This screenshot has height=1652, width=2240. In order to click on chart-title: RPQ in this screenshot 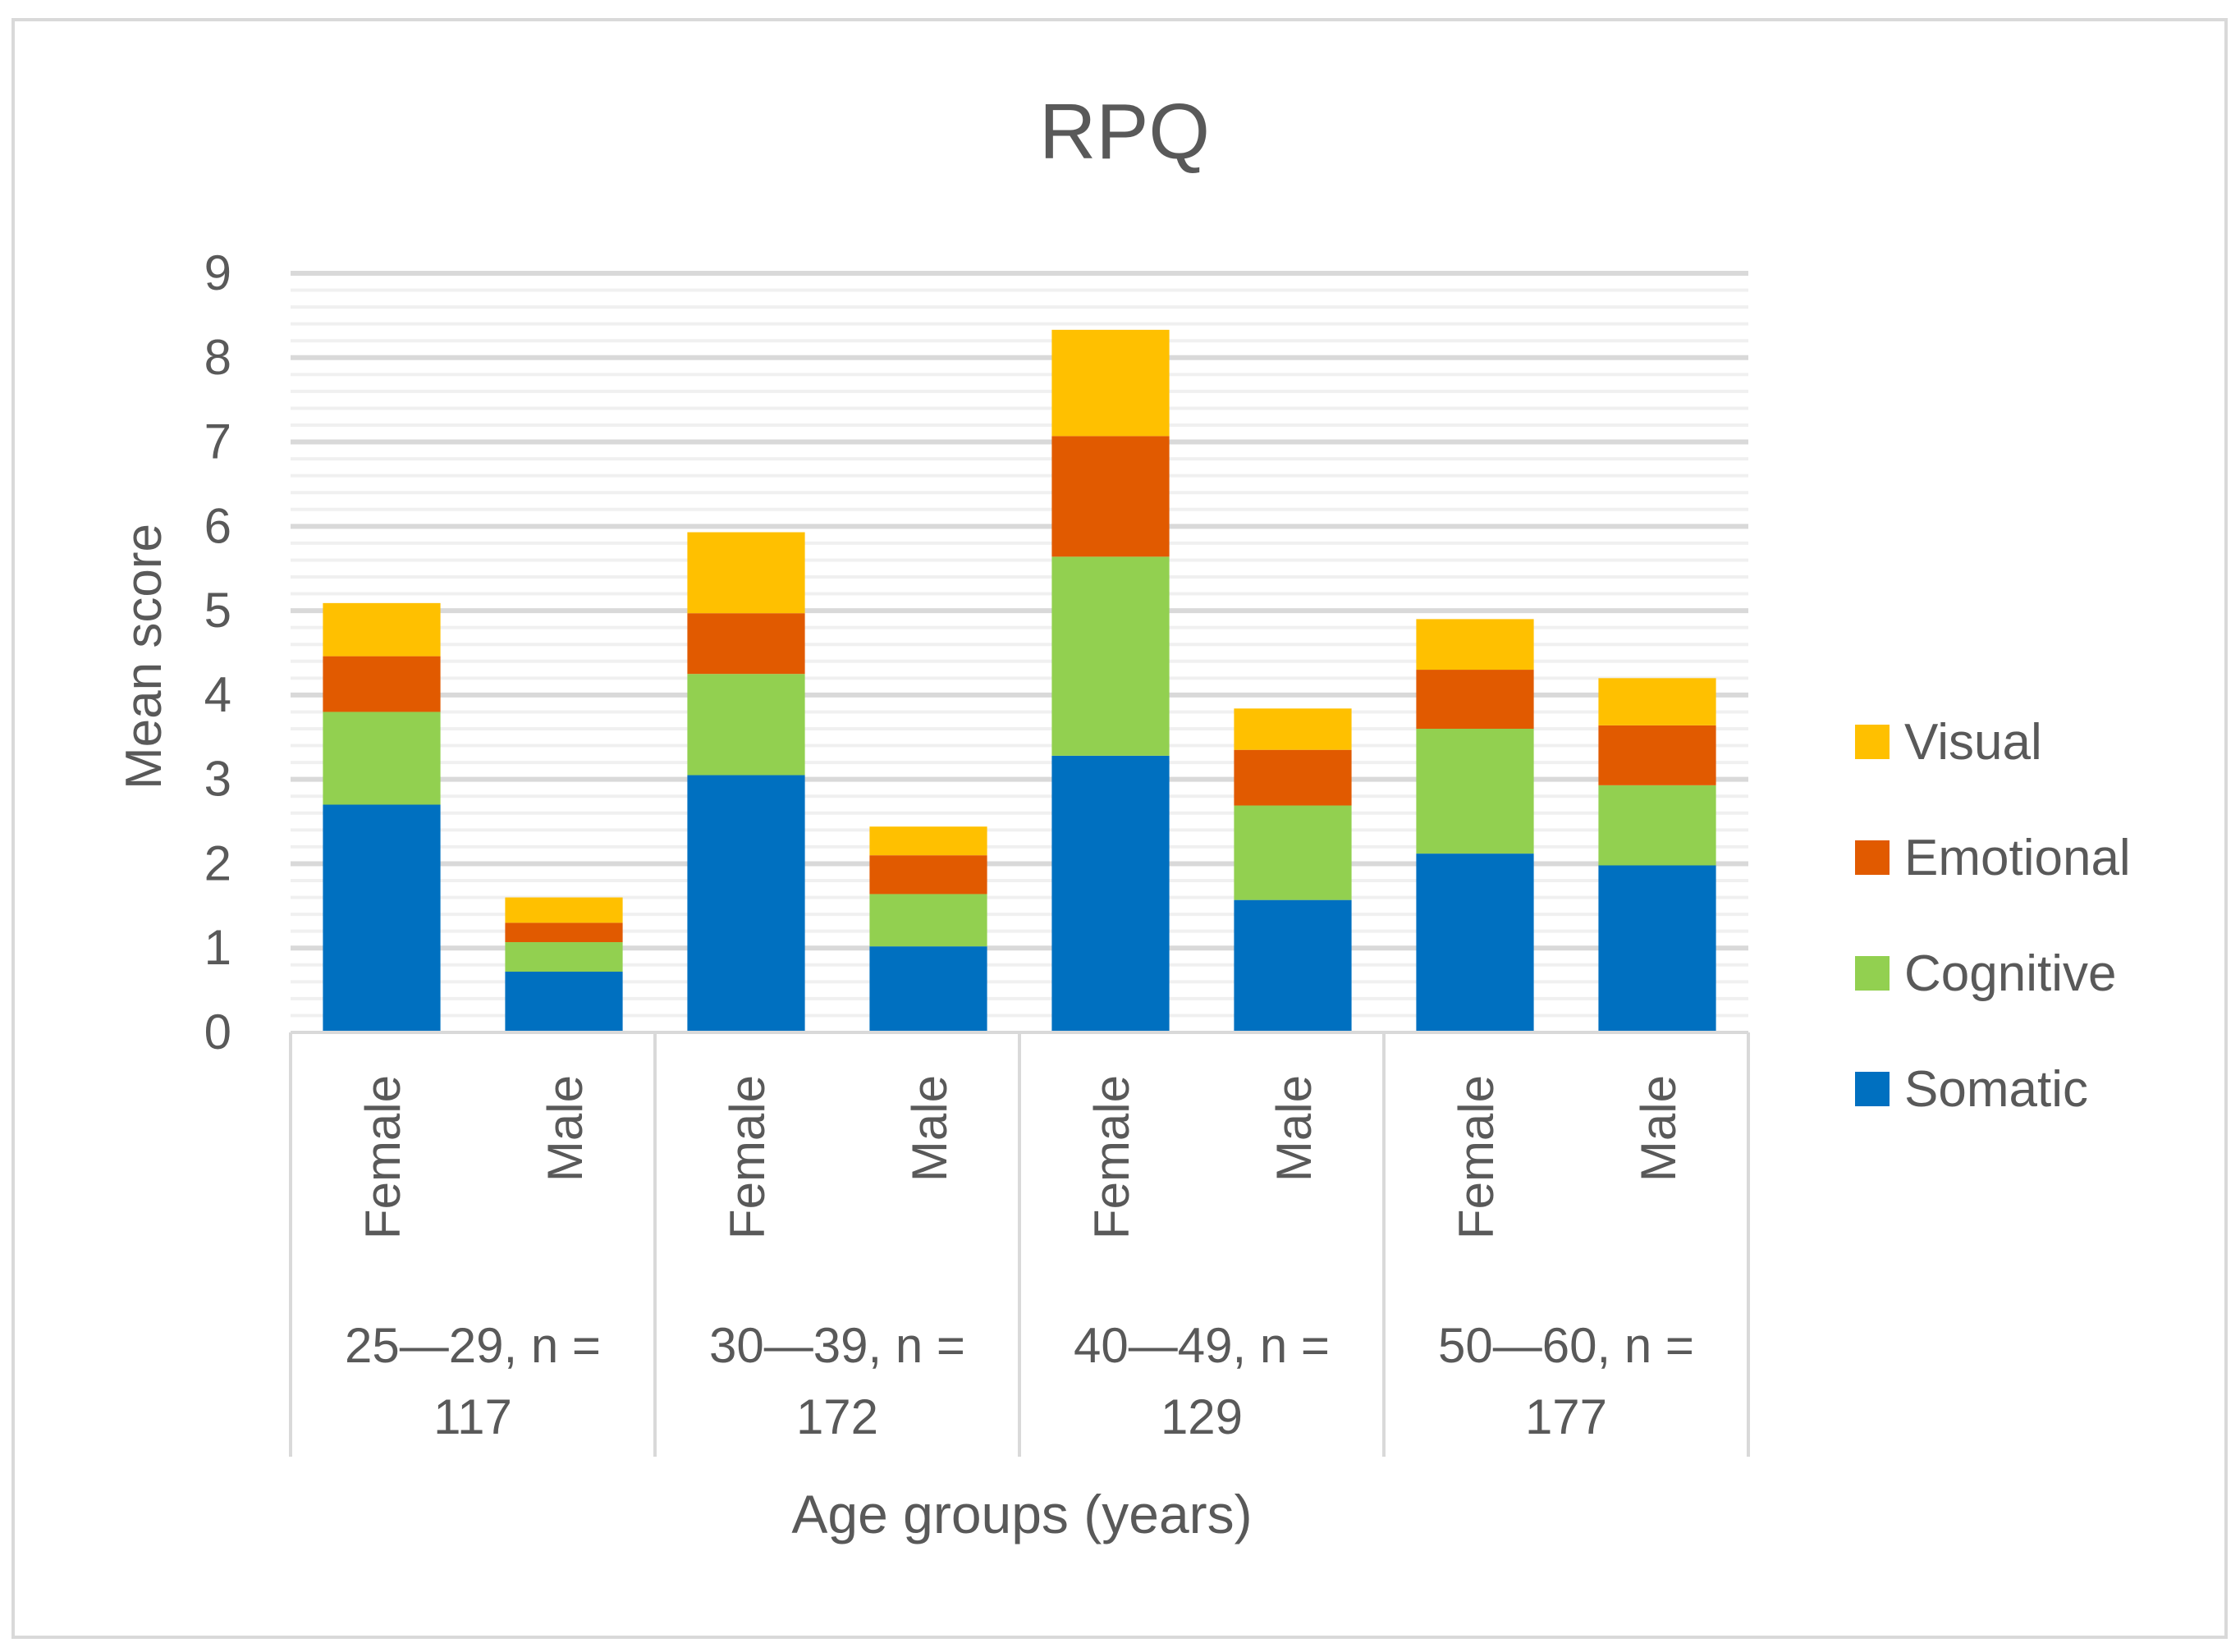, I will do `click(1125, 132)`.